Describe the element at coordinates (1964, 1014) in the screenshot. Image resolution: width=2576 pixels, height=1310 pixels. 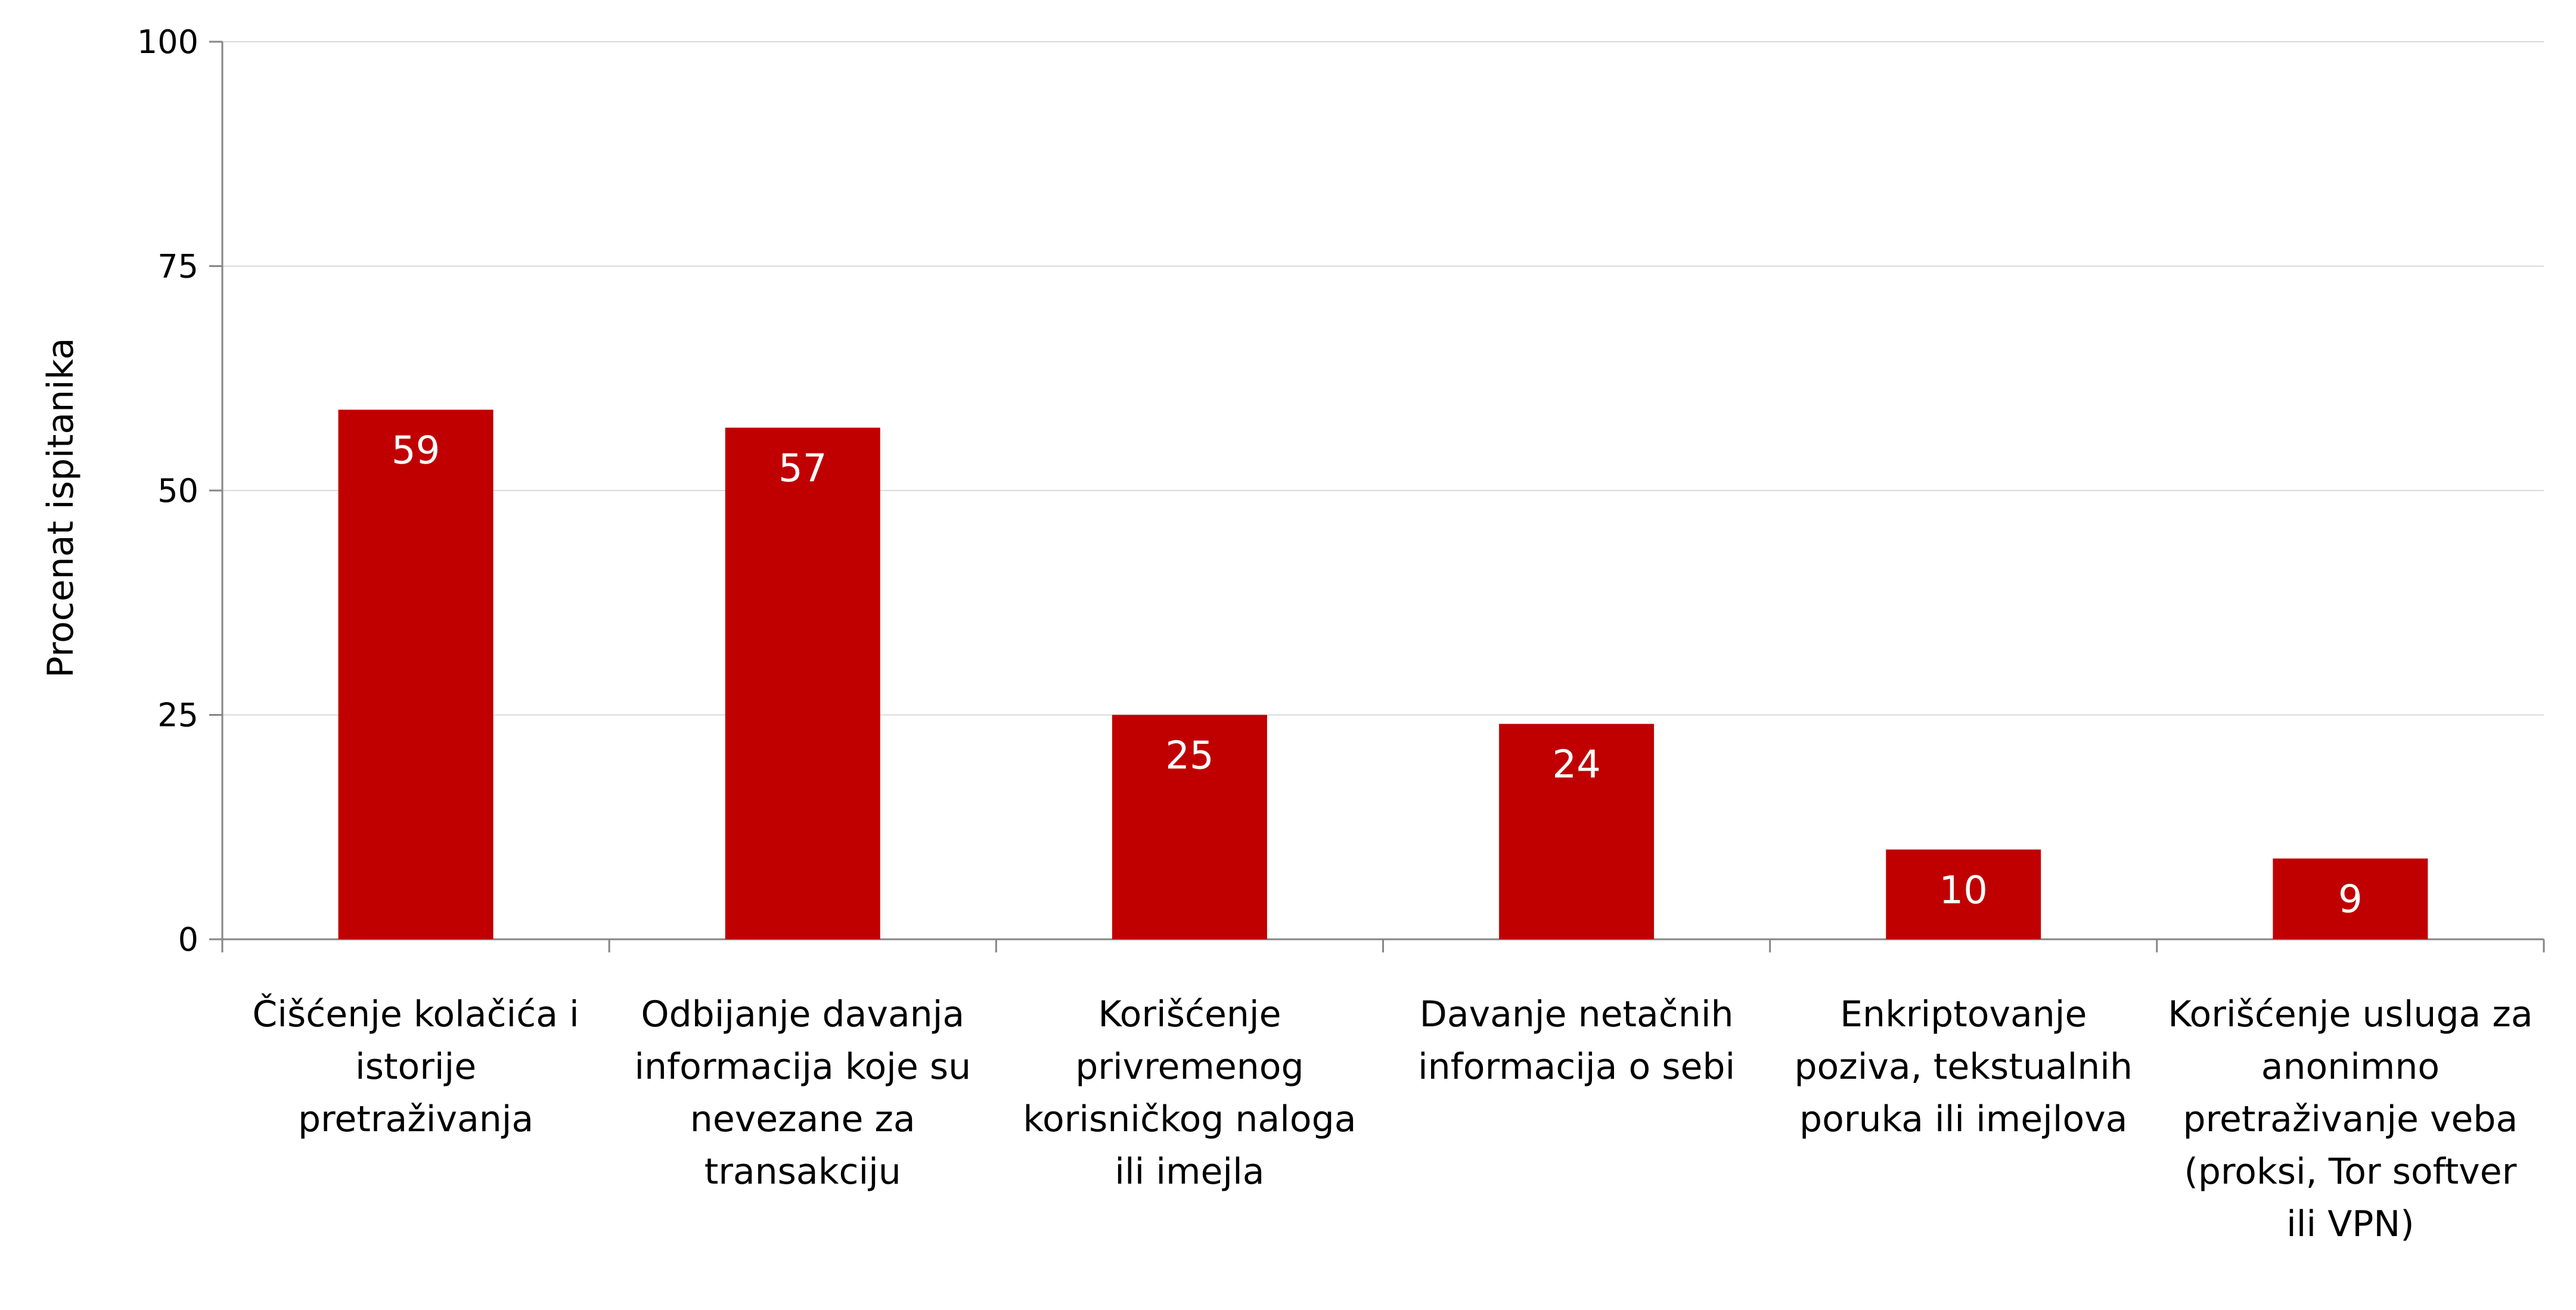
I see `x-tick-label-line: Enkriptovanje` at that location.